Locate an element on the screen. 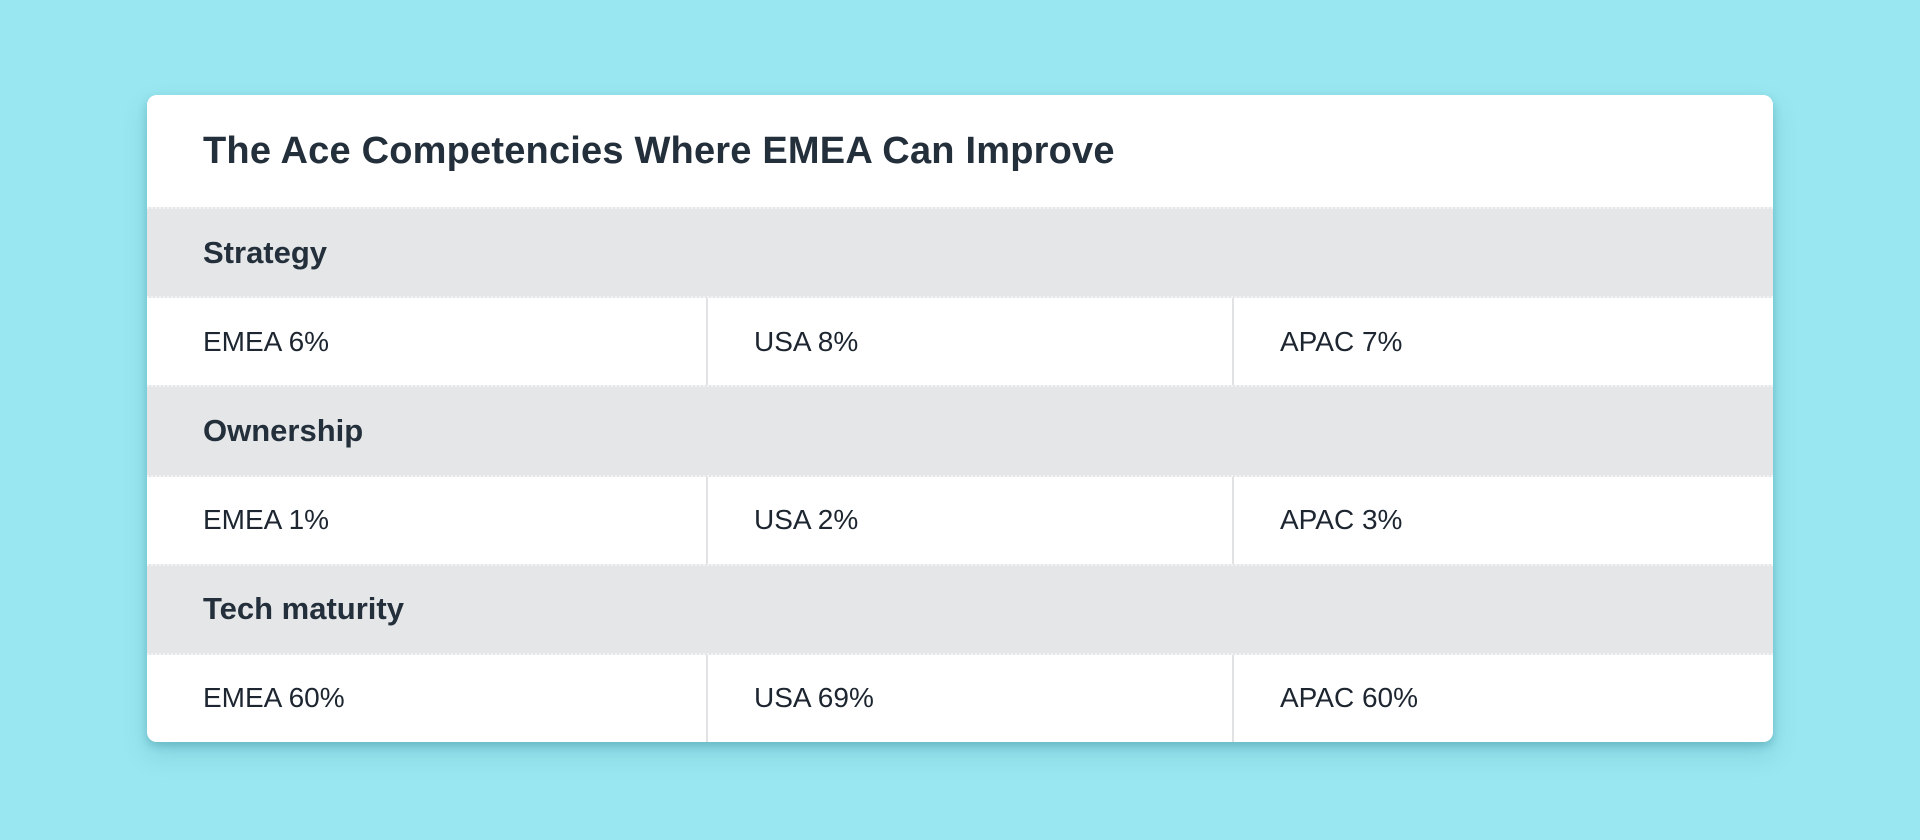 This screenshot has height=840, width=1920. cell-ownership-usa: USA 2% is located at coordinates (969, 520).